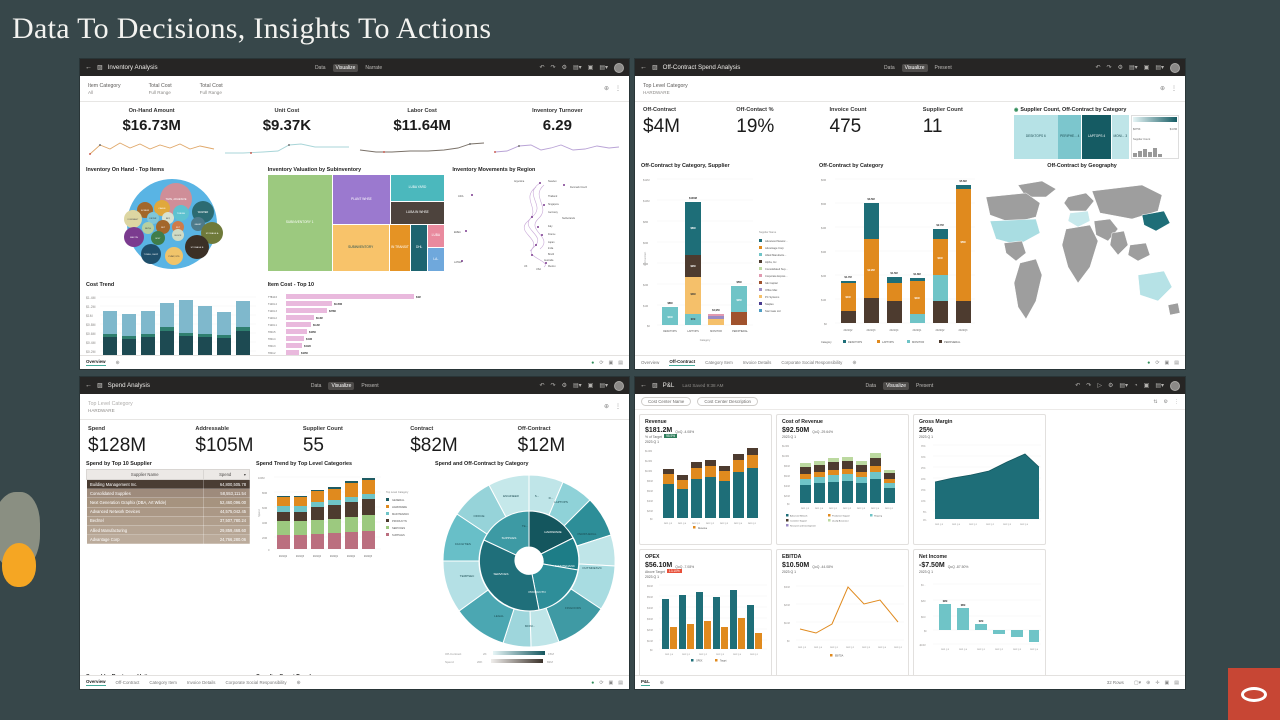 Image resolution: width=1280 pixels, height=720 pixels. Describe the element at coordinates (168, 530) in the screenshot. I see `table-row: Allied Manufacturing 29,859,468.60` at that location.